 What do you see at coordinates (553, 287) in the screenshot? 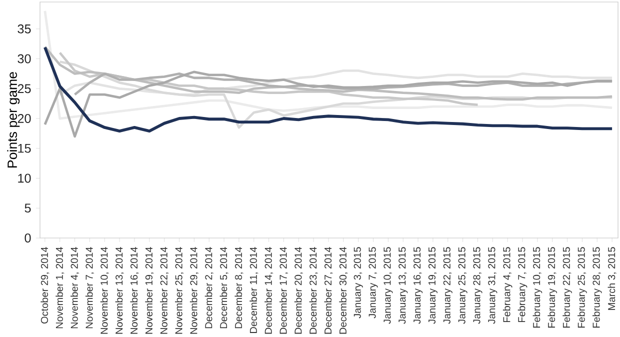
I see `x-tick-label: February 19, 2015` at bounding box center [553, 287].